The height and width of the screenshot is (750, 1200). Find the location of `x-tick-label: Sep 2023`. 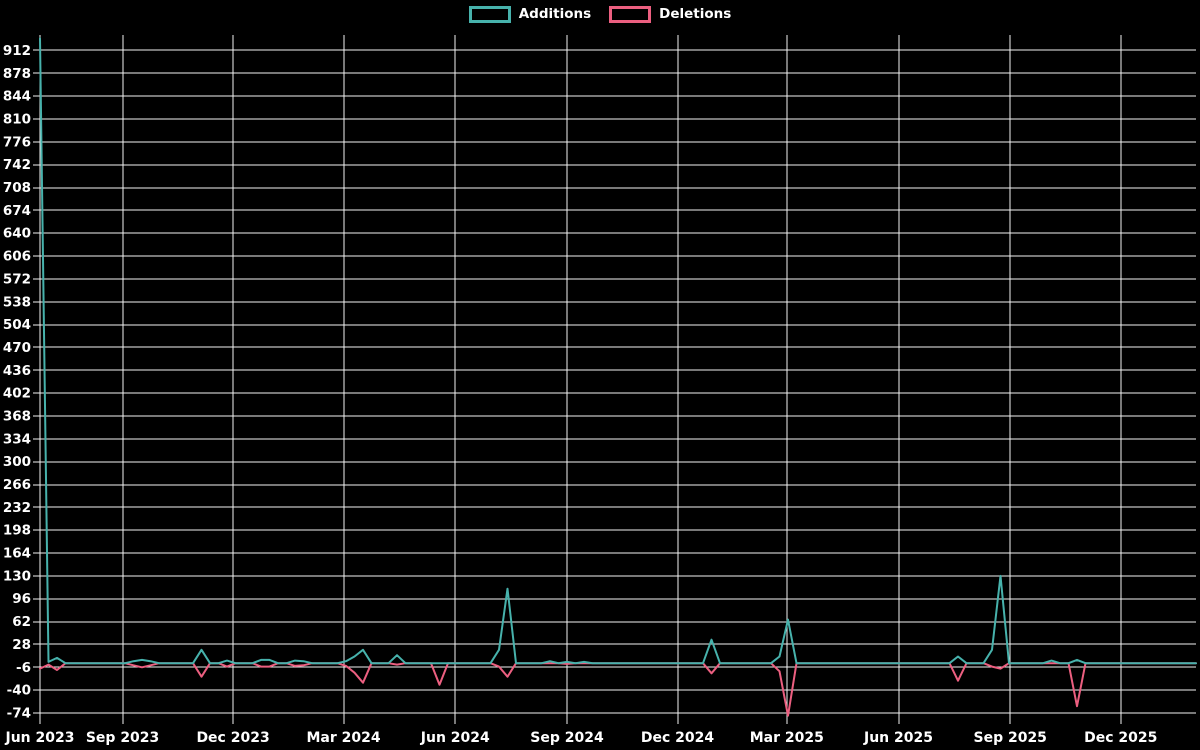

x-tick-label: Sep 2023 is located at coordinates (122, 738).